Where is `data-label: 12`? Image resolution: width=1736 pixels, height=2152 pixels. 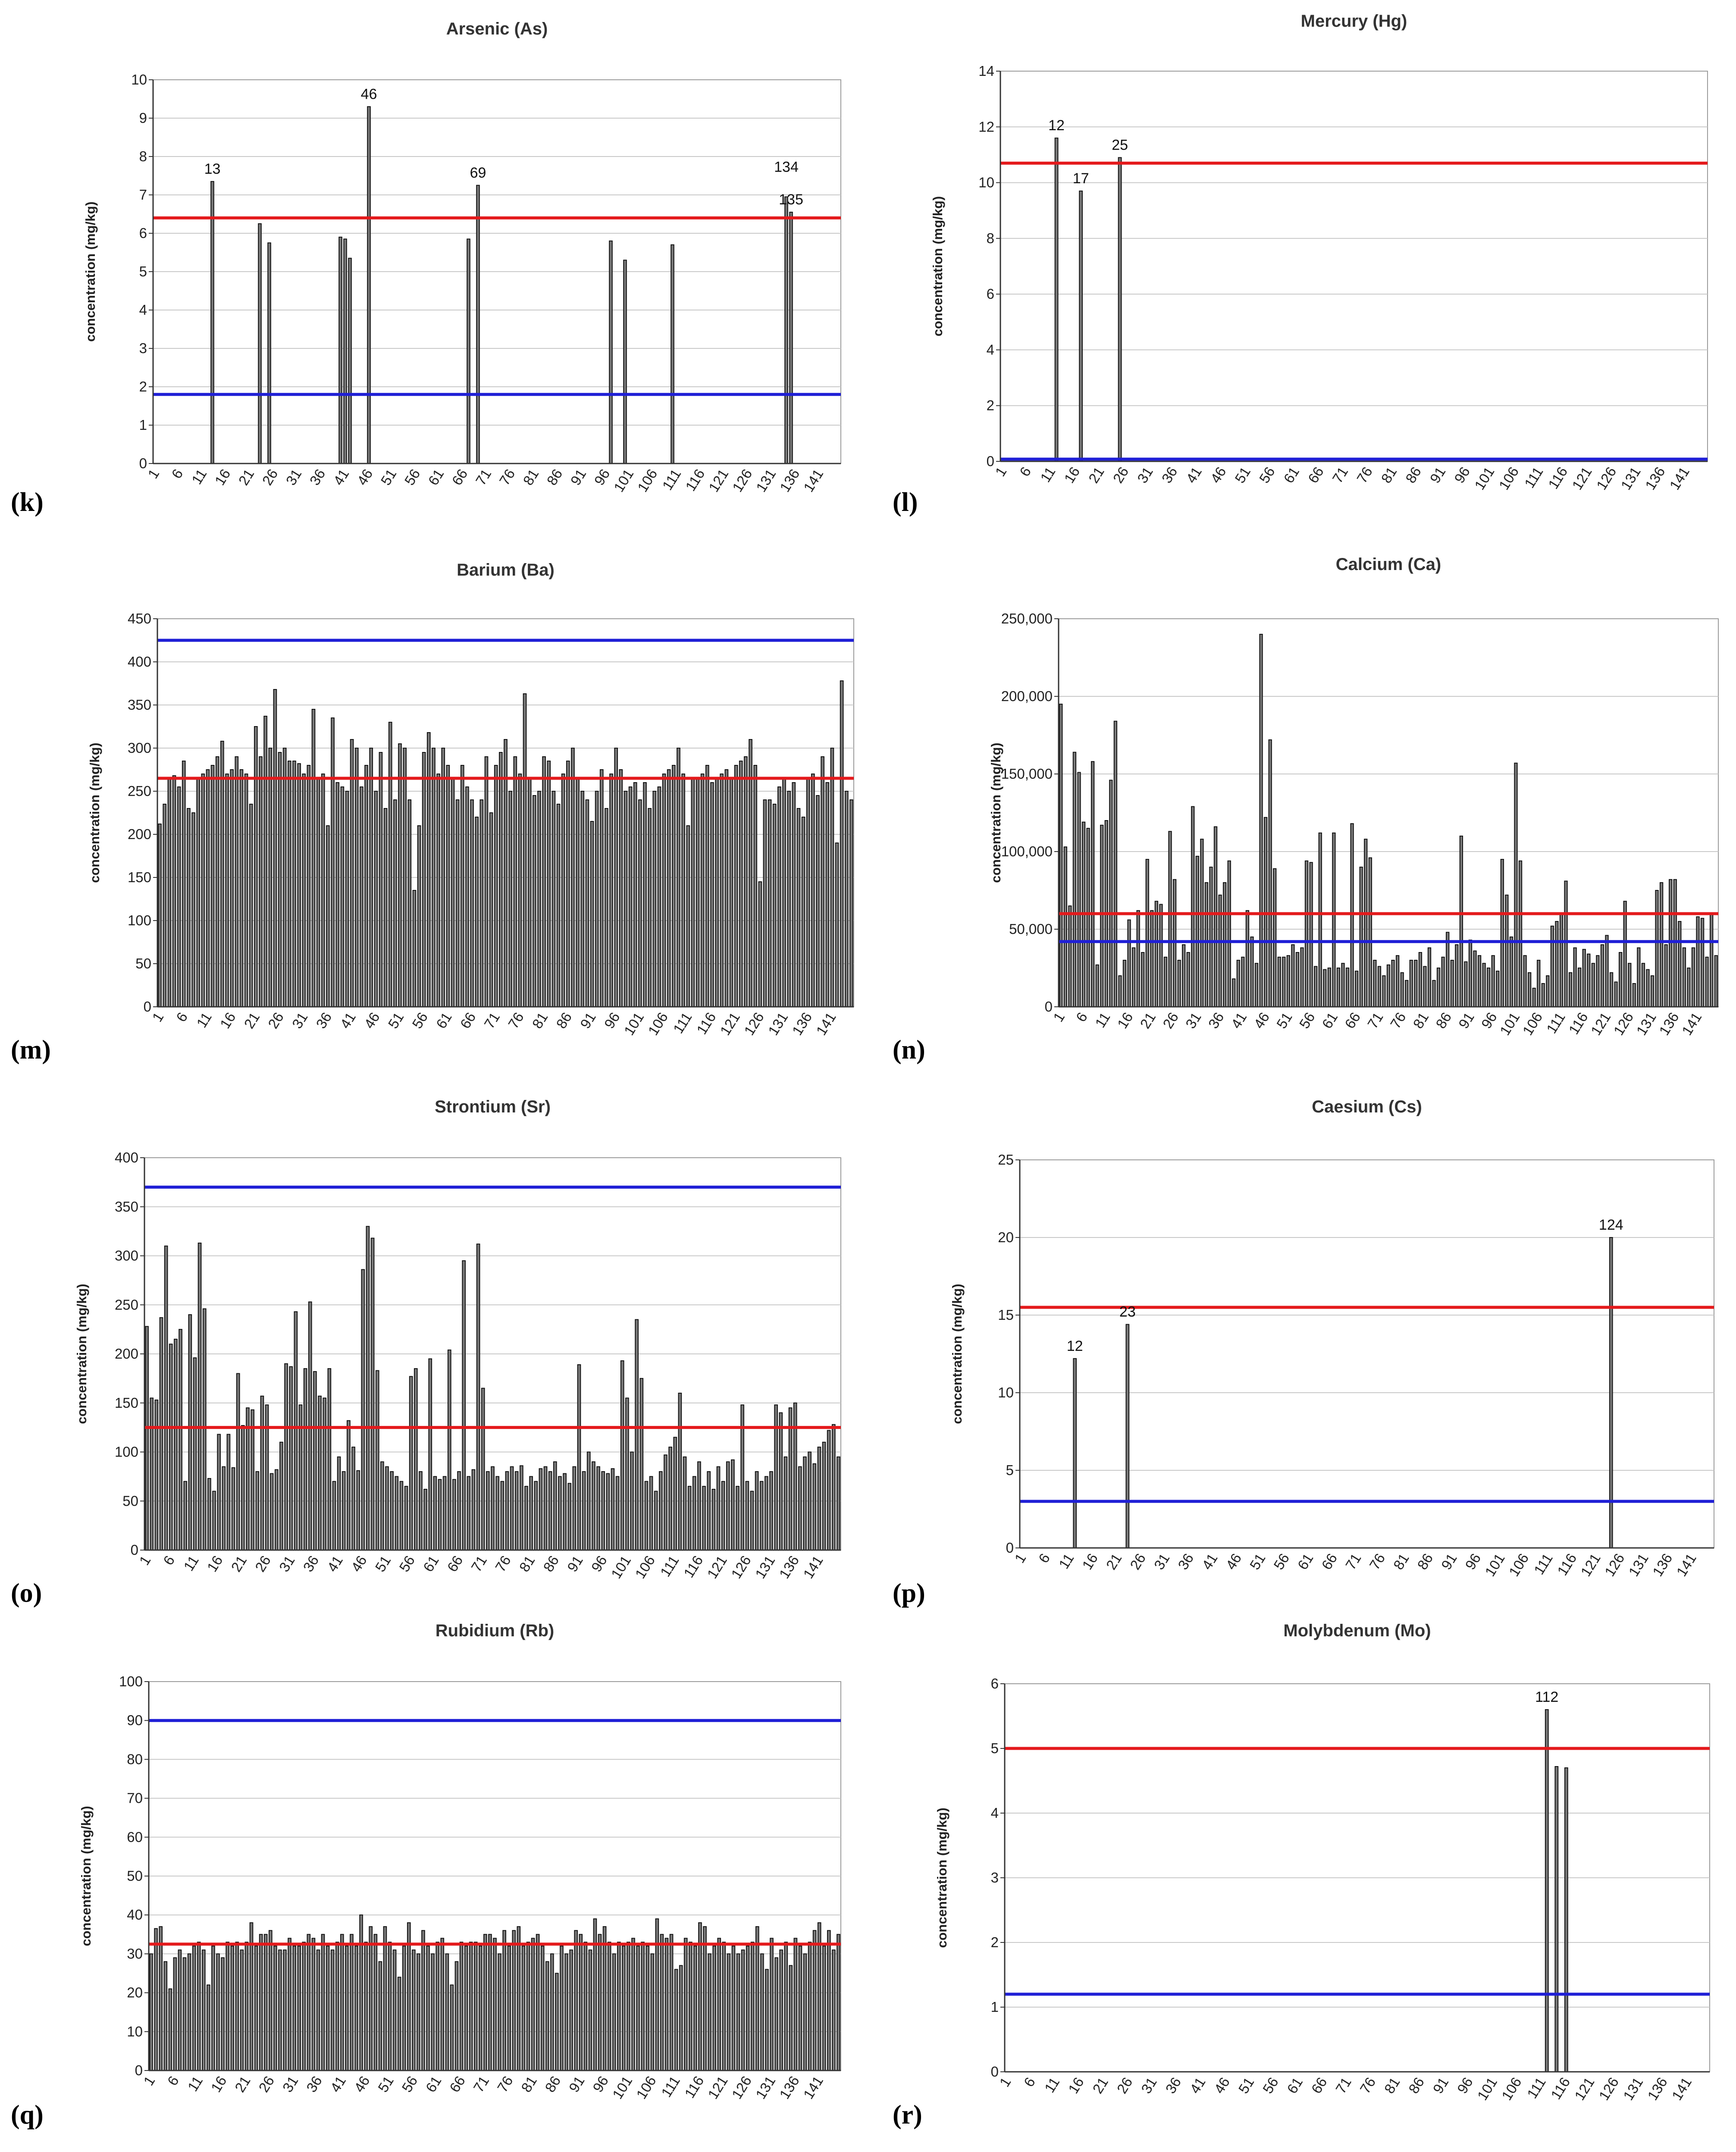
data-label: 12 is located at coordinates (1075, 1346).